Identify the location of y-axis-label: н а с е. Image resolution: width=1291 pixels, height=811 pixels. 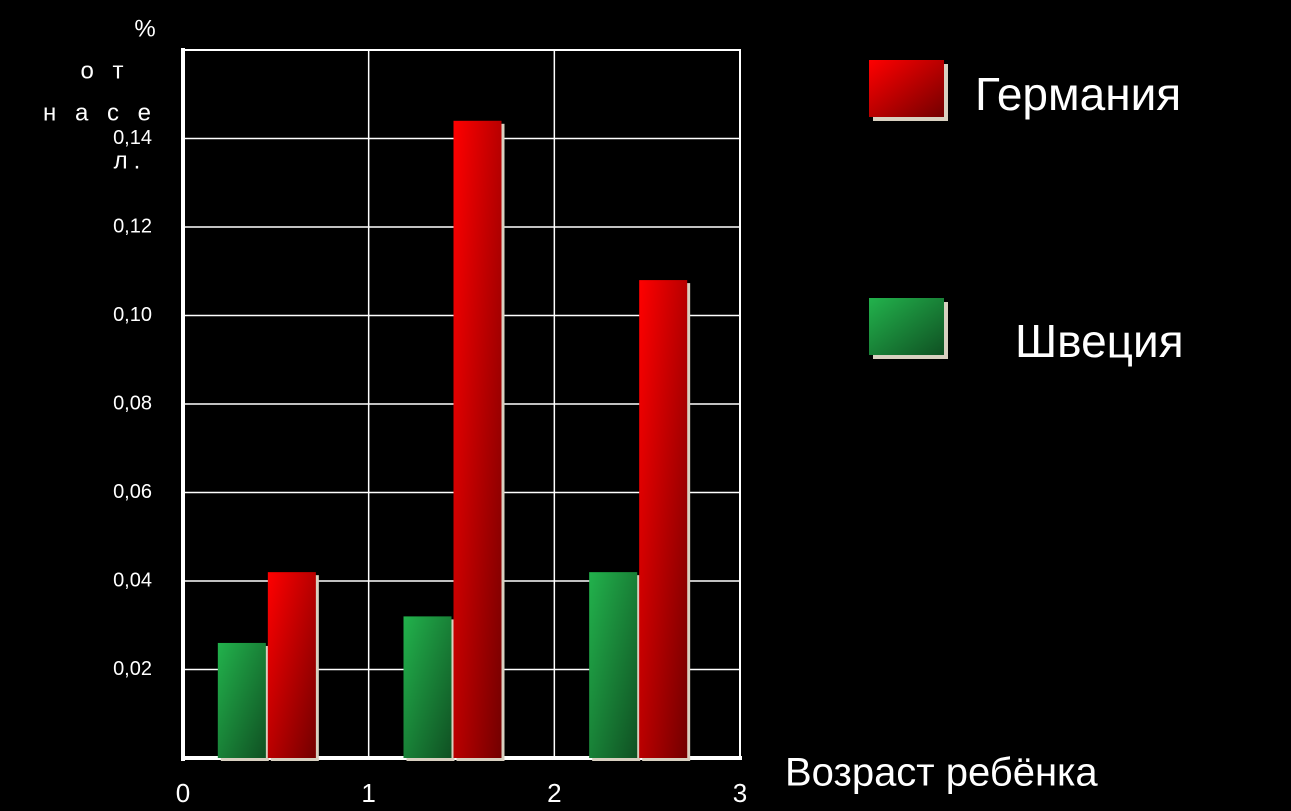
(100, 112).